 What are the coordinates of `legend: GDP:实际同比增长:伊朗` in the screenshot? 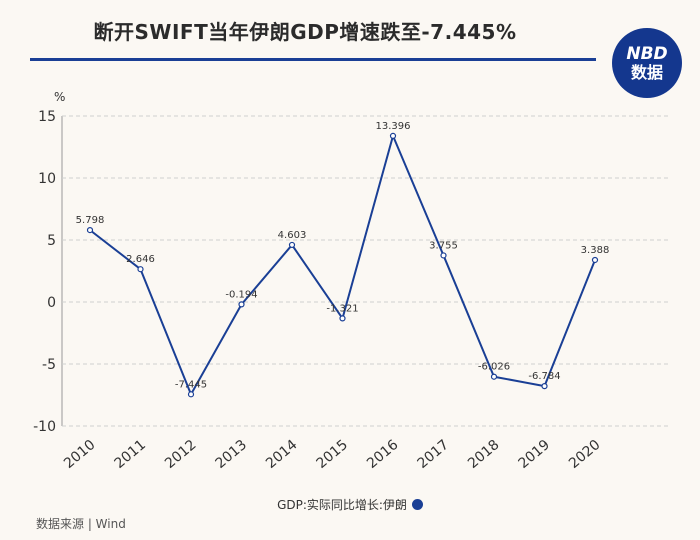 It's located at (350, 504).